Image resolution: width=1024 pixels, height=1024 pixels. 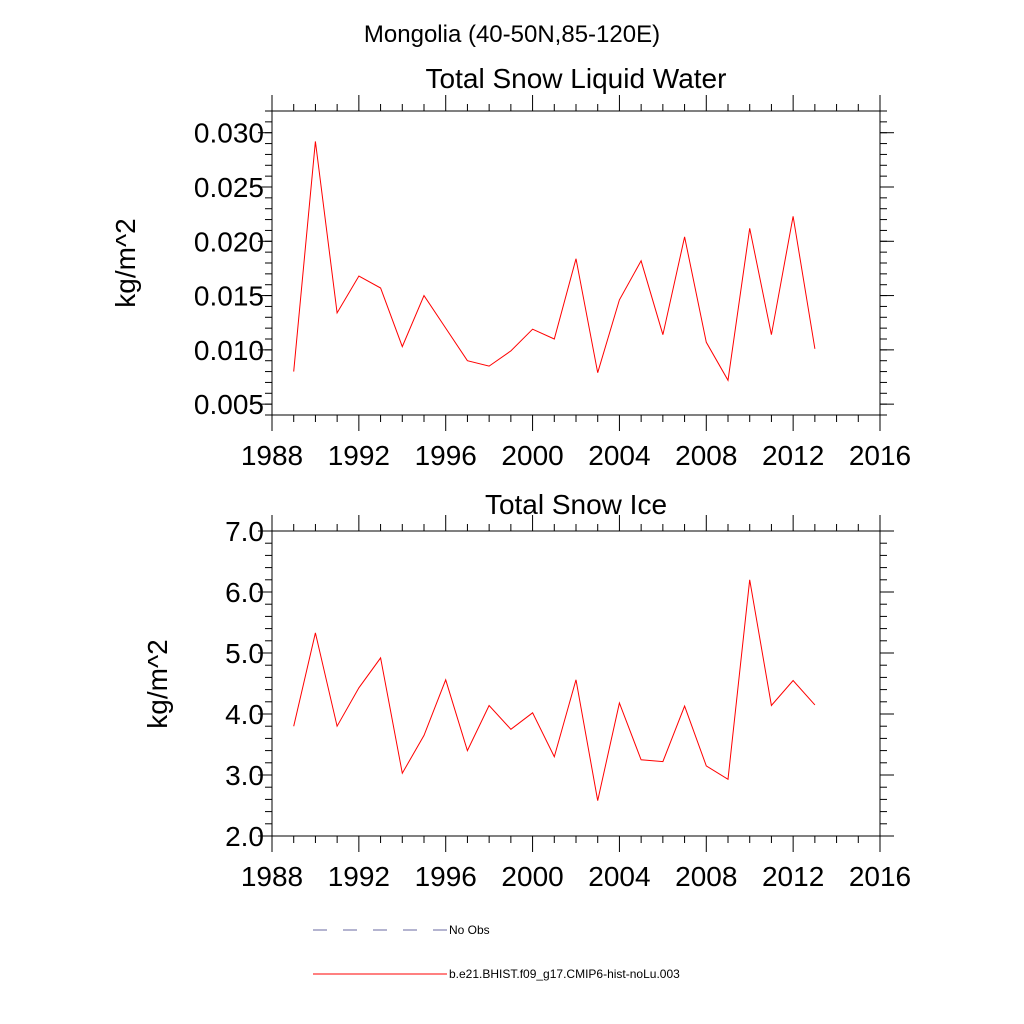 What do you see at coordinates (229, 241) in the screenshot?
I see `y-tick-label: 0.020` at bounding box center [229, 241].